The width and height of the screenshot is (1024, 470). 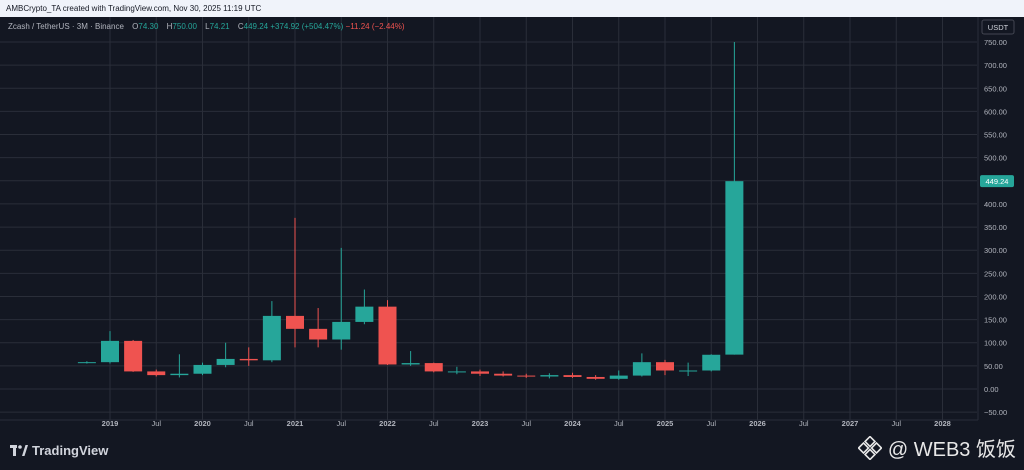 I want to click on change-value: +374.92 (+504.47%), so click(x=307, y=26).